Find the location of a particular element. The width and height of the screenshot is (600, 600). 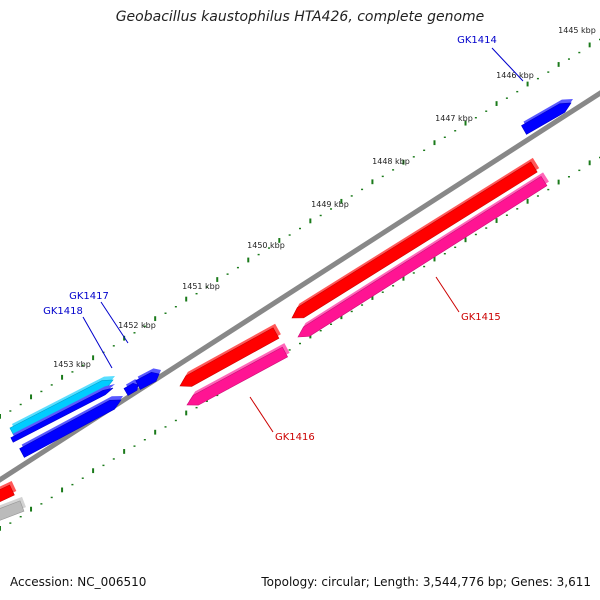

gene-gk1417-body is located at coordinates (147, 381).